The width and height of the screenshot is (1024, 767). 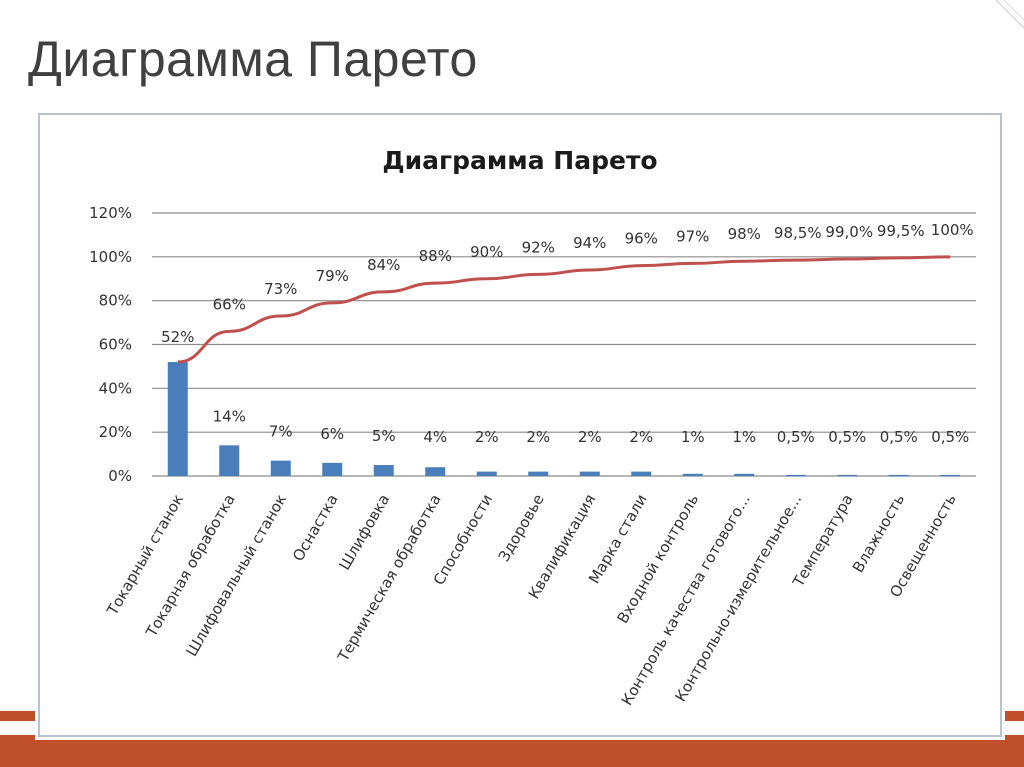 I want to click on category-label: Шлифовальный станок, so click(x=237, y=575).